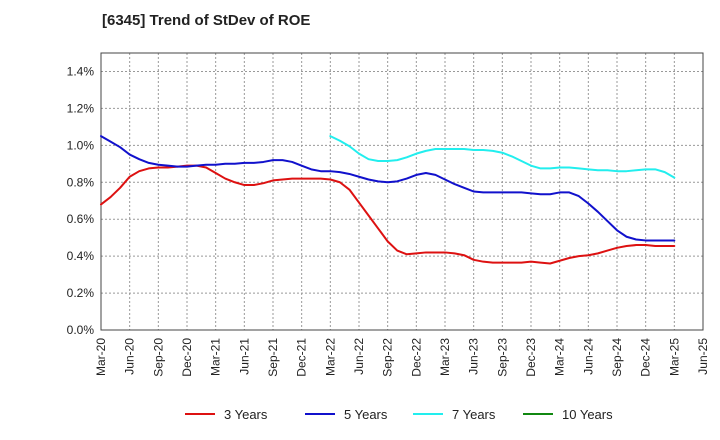 The width and height of the screenshot is (720, 440). I want to click on series-line-7-years, so click(502, 157).